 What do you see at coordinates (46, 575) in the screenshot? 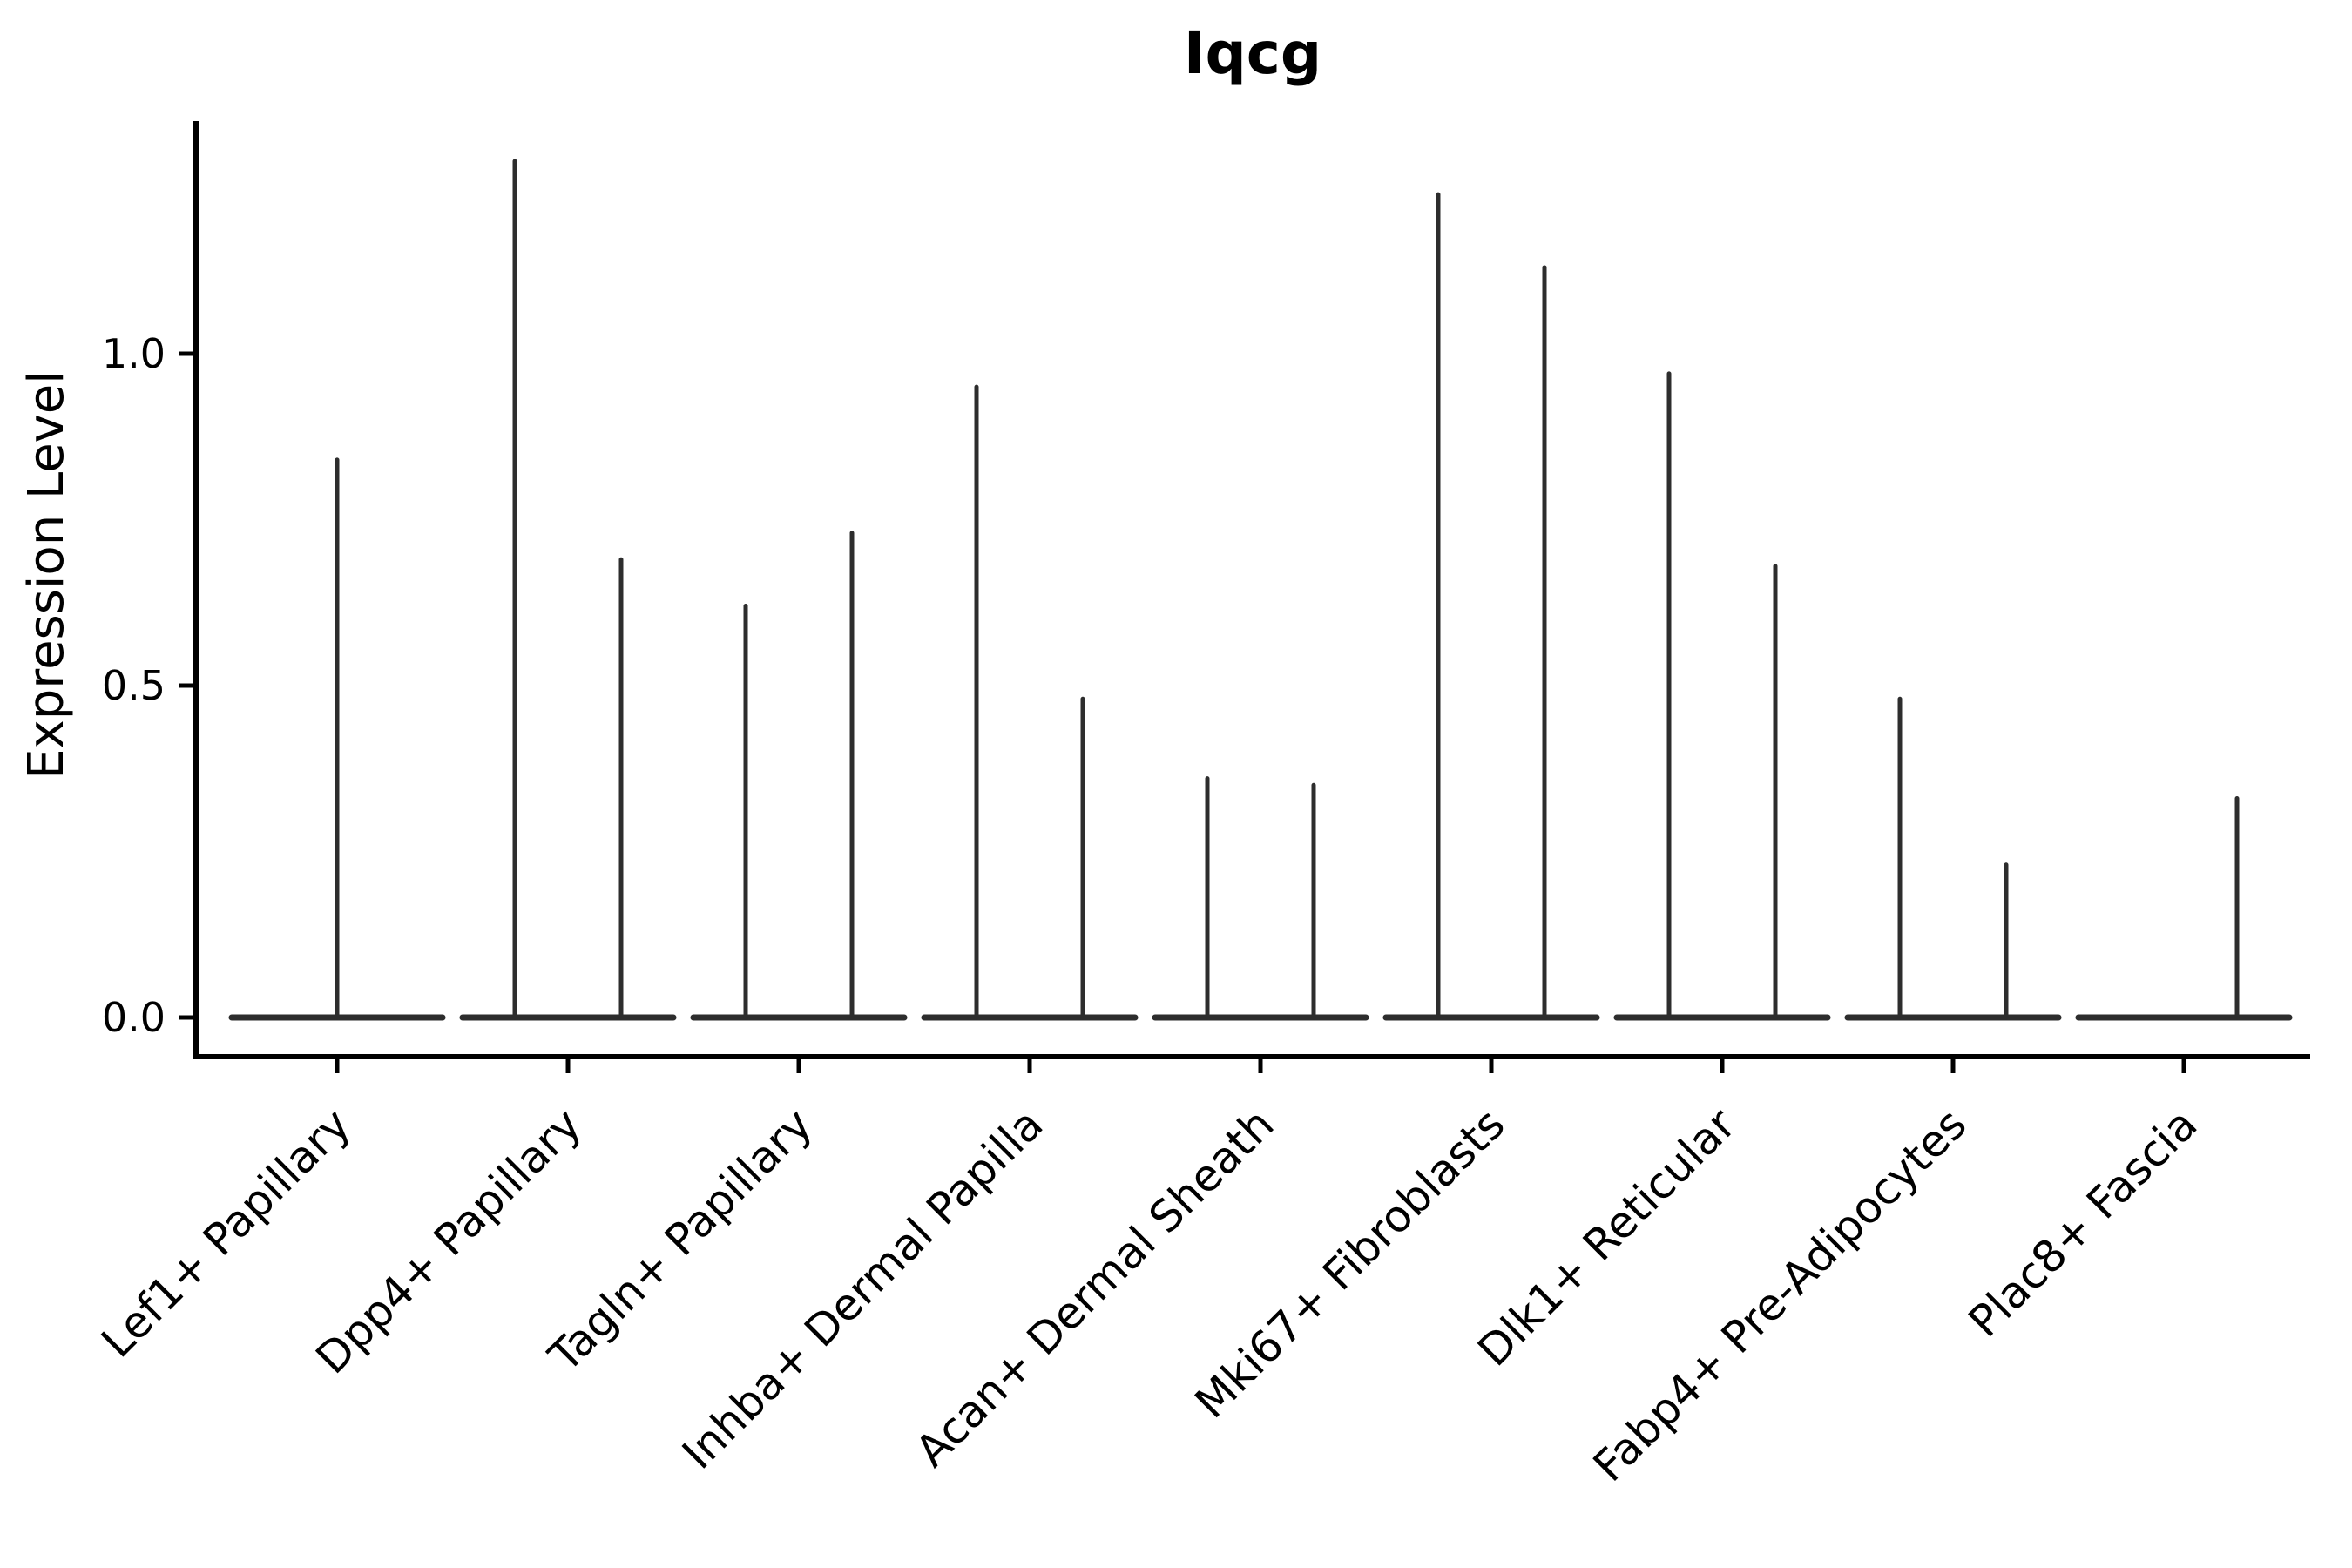
I see `y-axis-label: Expression Level` at bounding box center [46, 575].